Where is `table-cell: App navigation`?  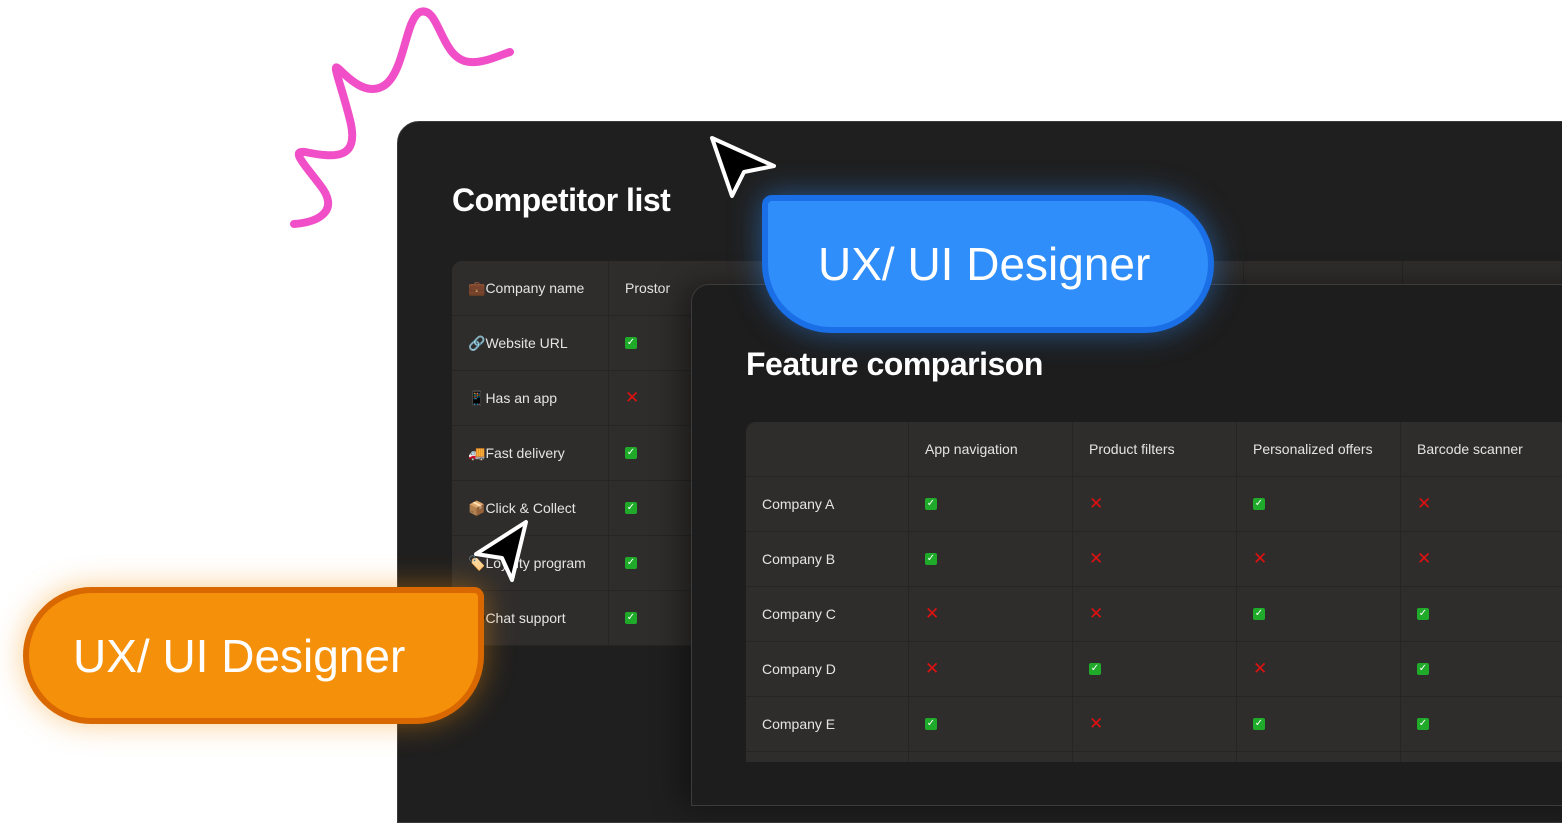 table-cell: App navigation is located at coordinates (991, 449).